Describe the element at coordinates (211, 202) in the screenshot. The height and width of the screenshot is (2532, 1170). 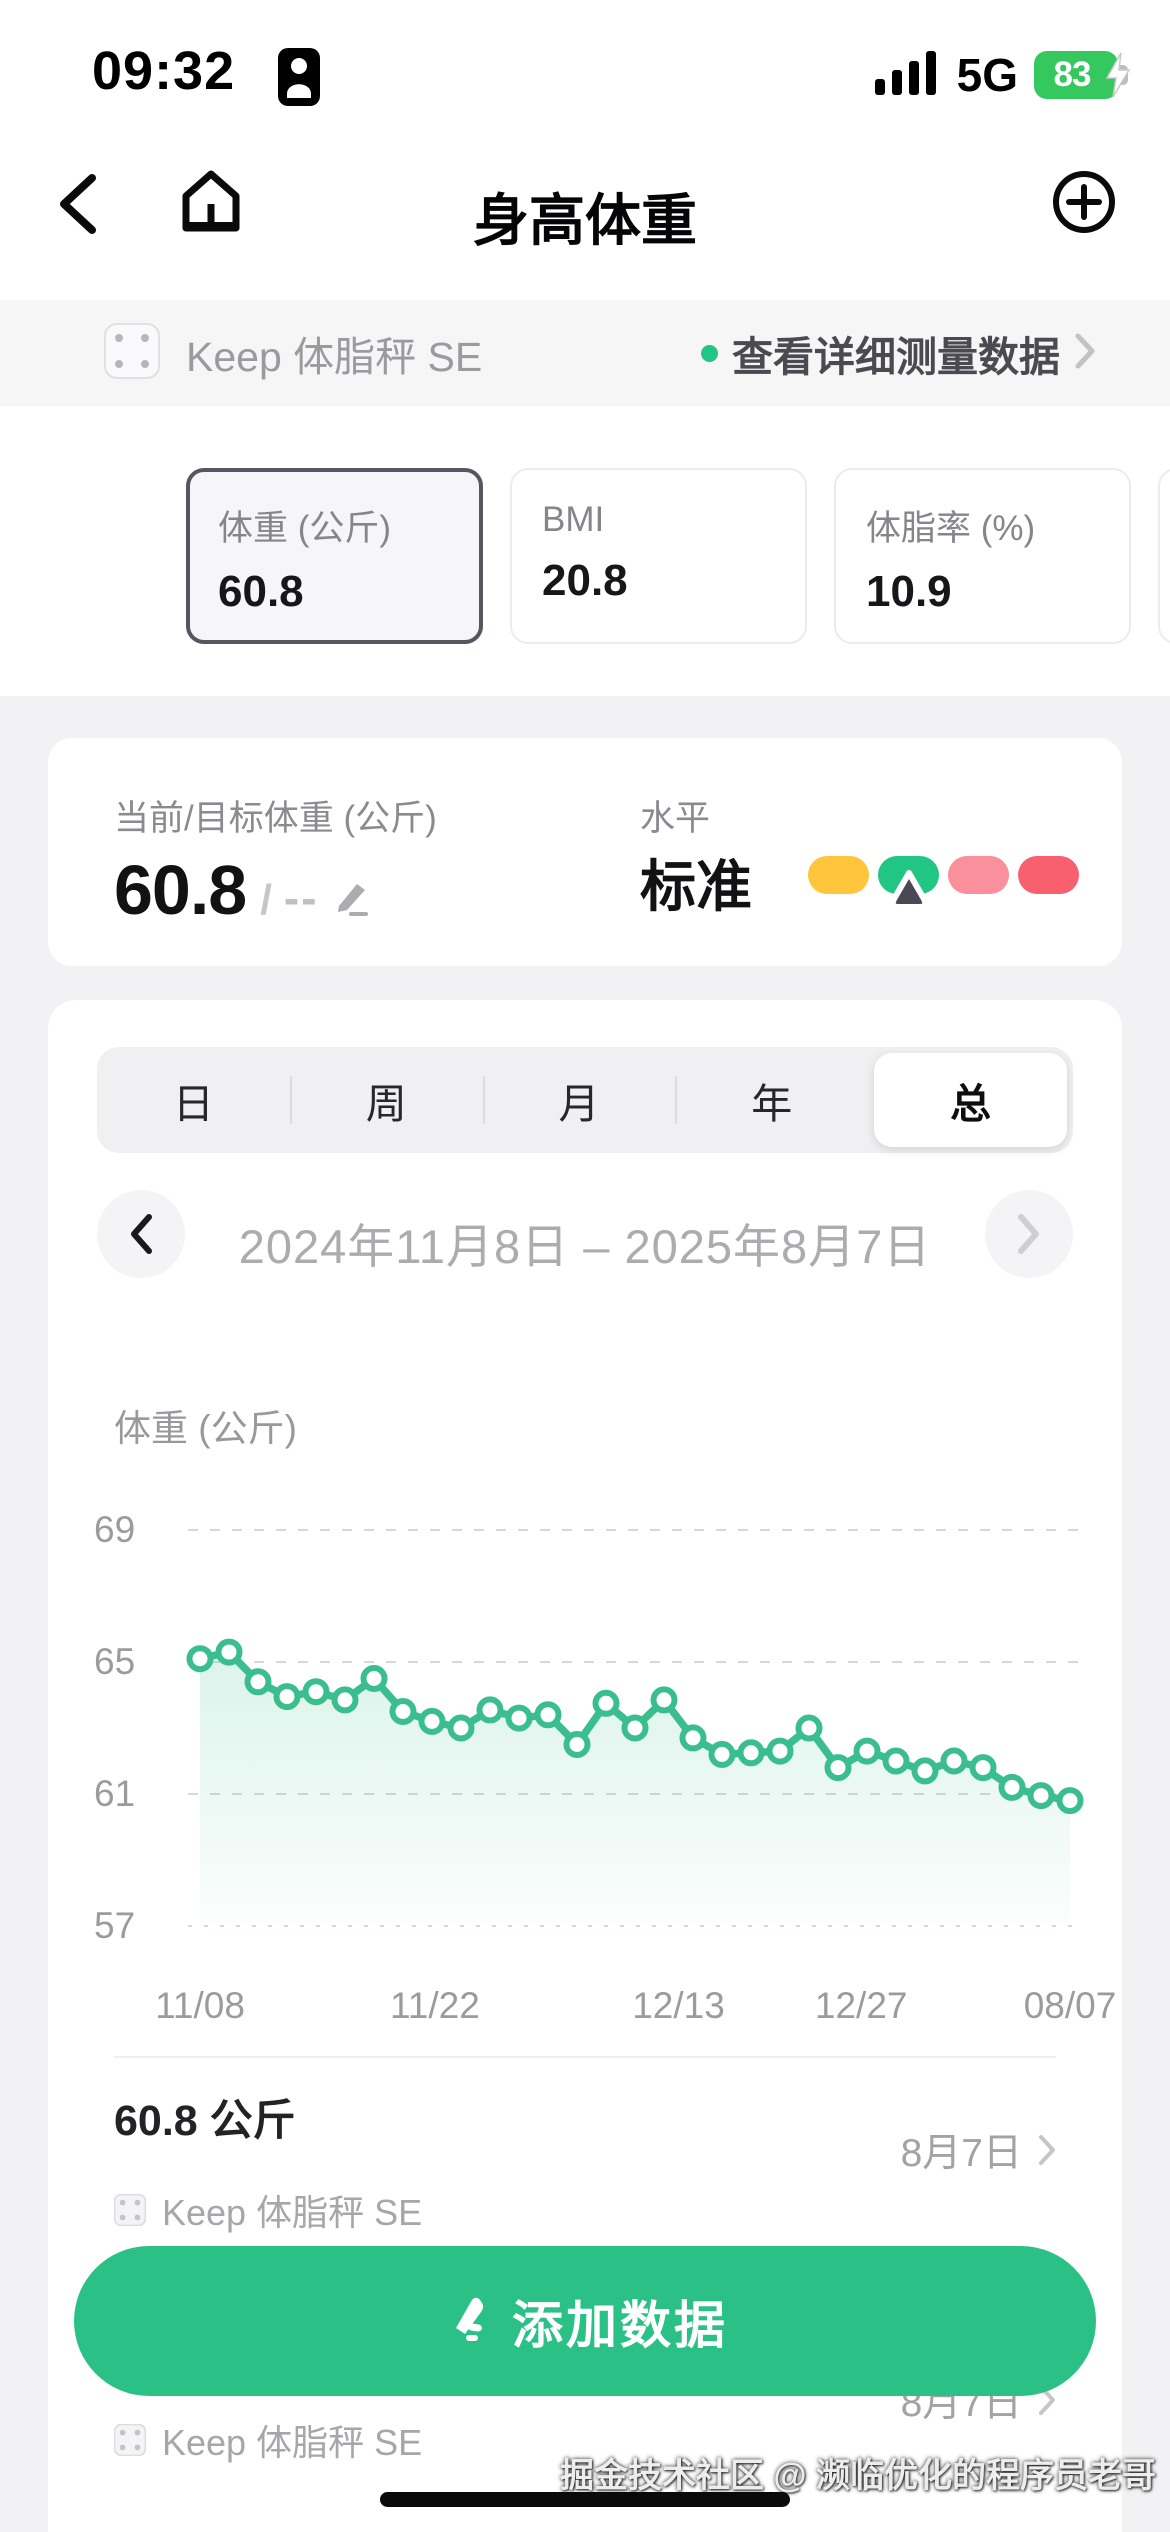
I see `home-icon` at that location.